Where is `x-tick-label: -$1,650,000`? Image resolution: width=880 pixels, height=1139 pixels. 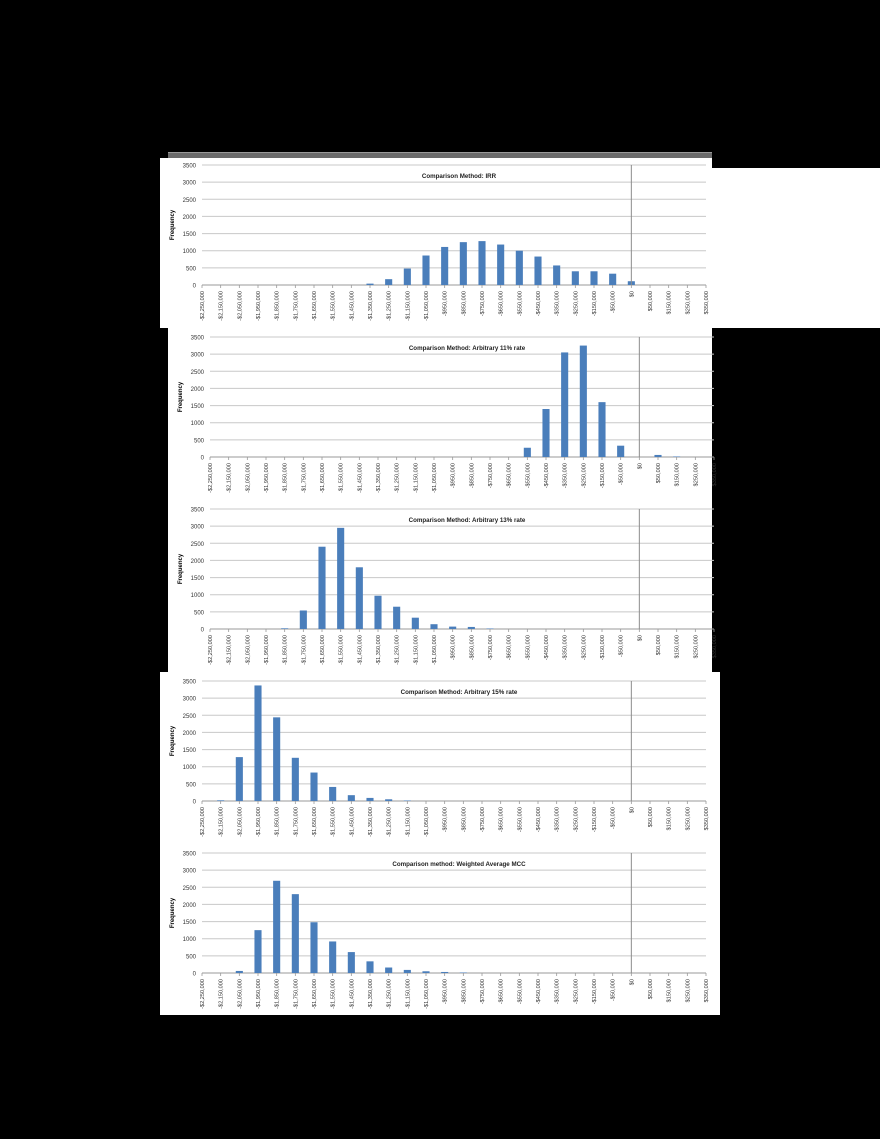
x-tick-label: -$1,650,000 is located at coordinates (323, 478).